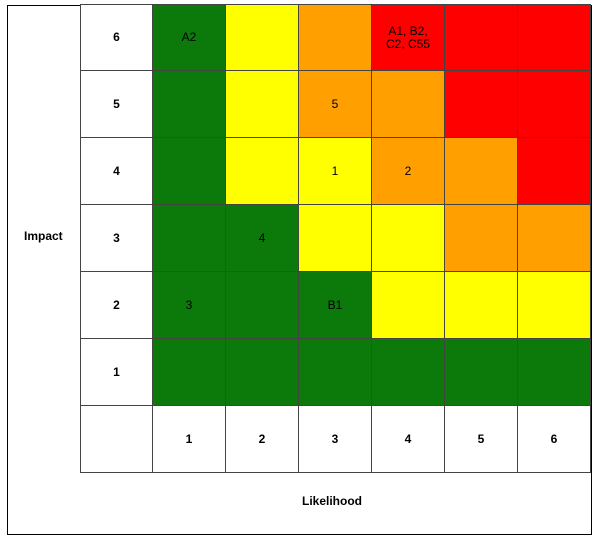 The height and width of the screenshot is (540, 600). Describe the element at coordinates (116, 439) in the screenshot. I see `matrix-corner-cell` at that location.